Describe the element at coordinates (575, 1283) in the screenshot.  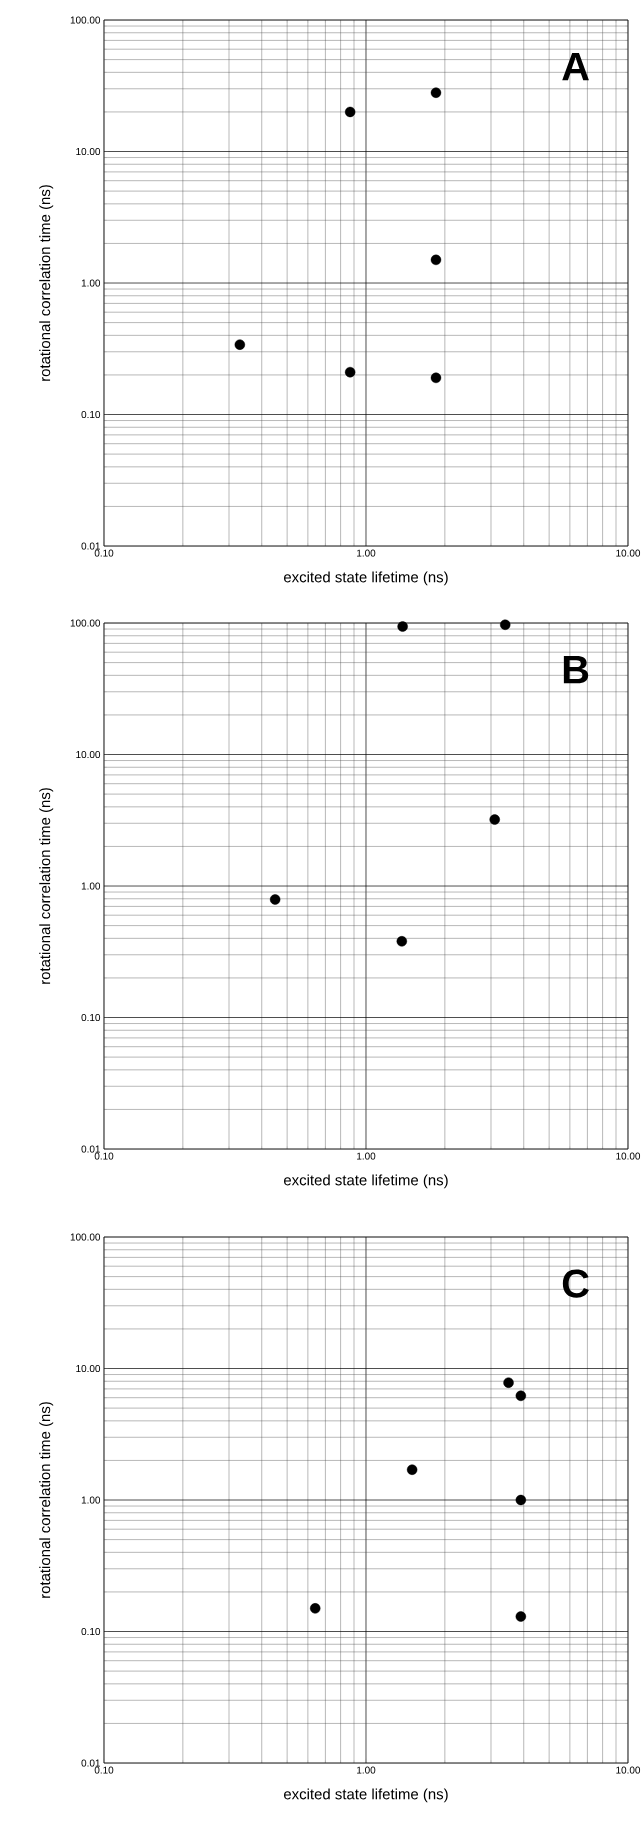
I see `text: C` at that location.